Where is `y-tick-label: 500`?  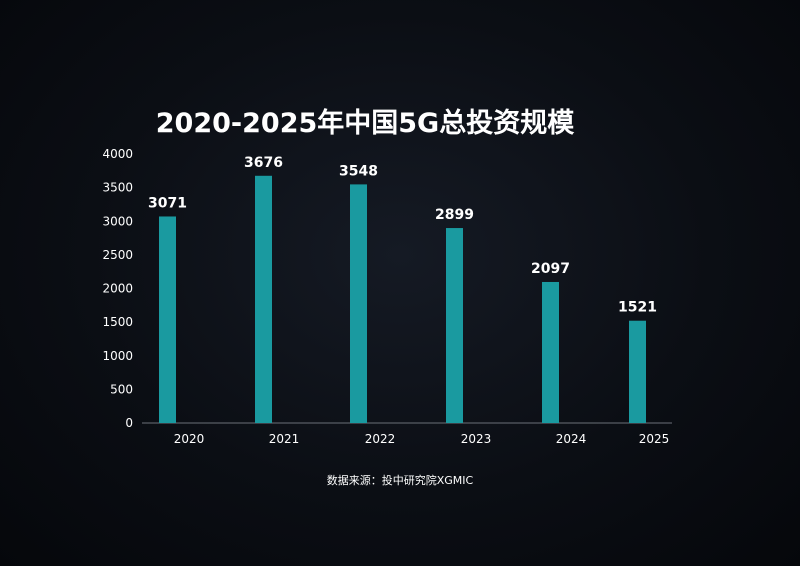
y-tick-label: 500 is located at coordinates (121, 389).